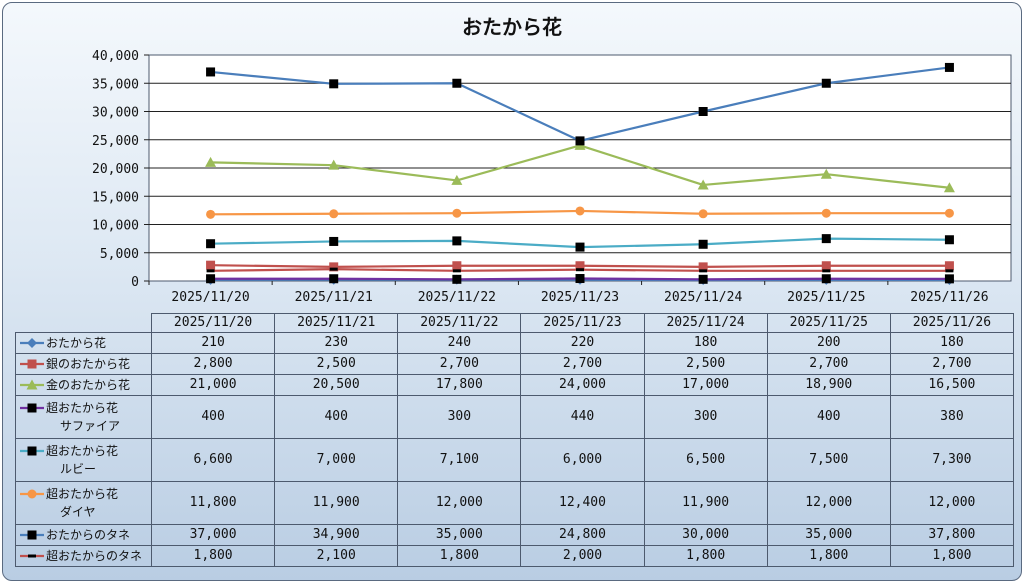 The width and height of the screenshot is (1024, 583). I want to click on table-cell: 17,000, so click(705, 385).